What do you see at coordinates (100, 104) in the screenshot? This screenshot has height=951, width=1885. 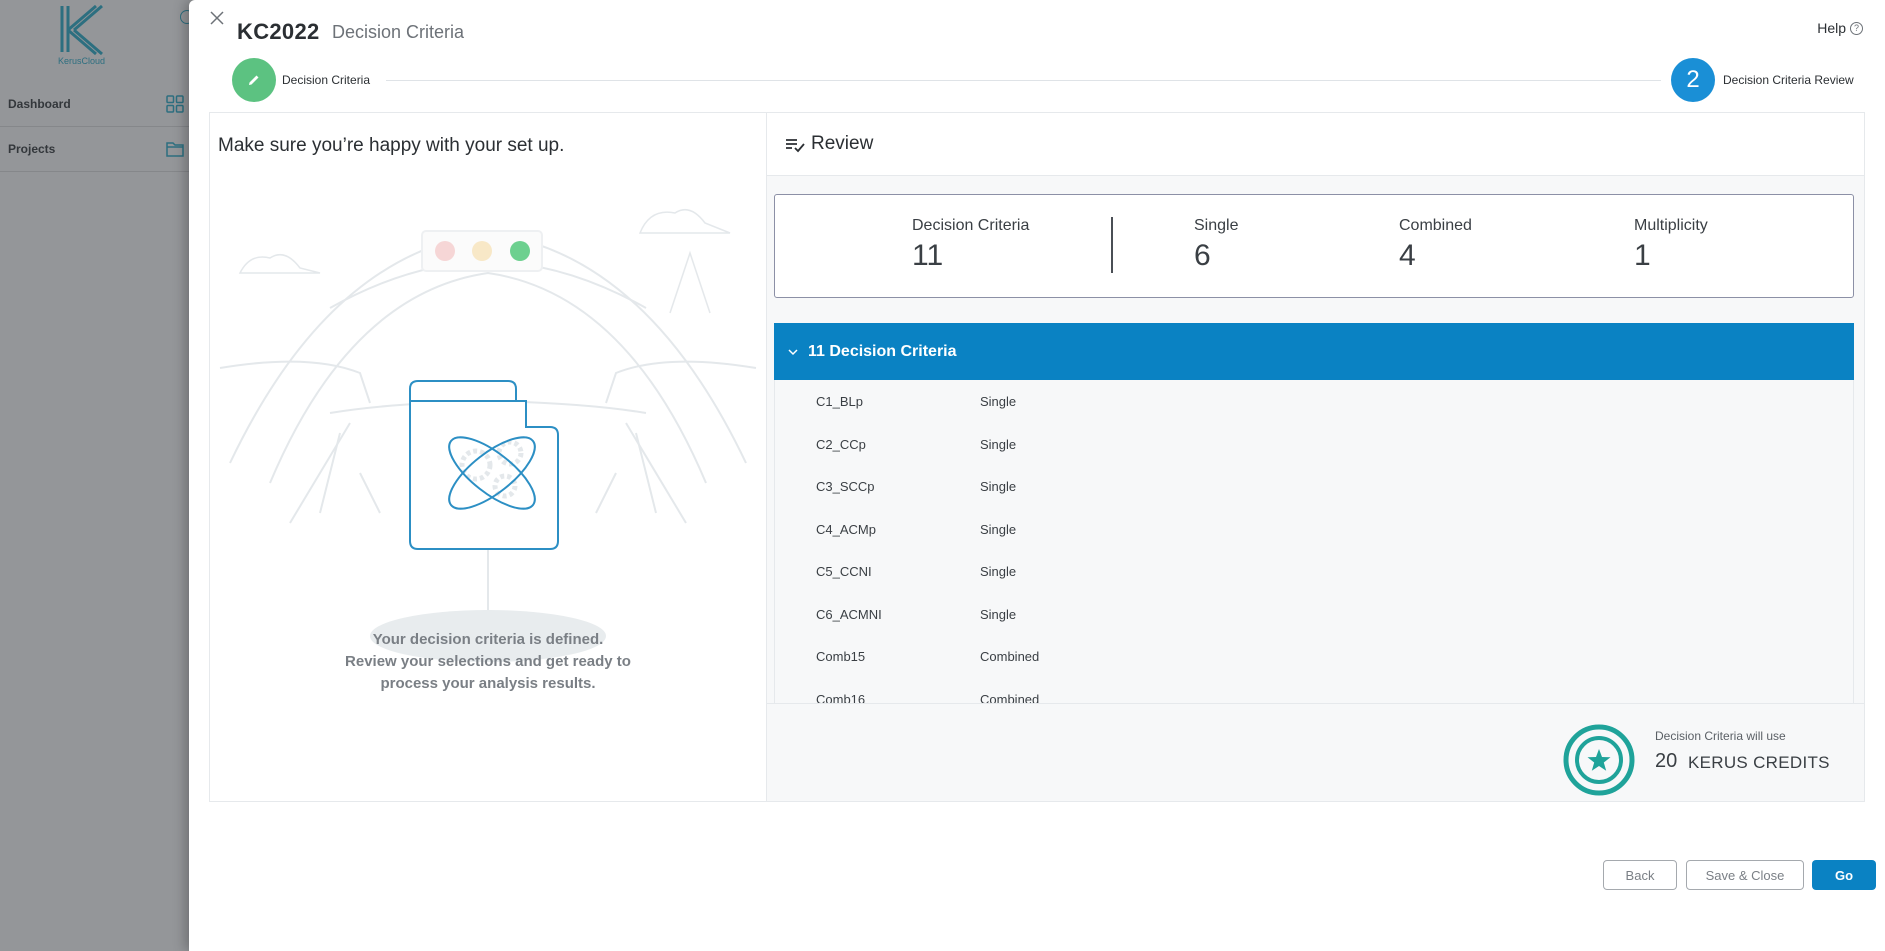 I see `sidebar-item-dashboard: Dashboard` at bounding box center [100, 104].